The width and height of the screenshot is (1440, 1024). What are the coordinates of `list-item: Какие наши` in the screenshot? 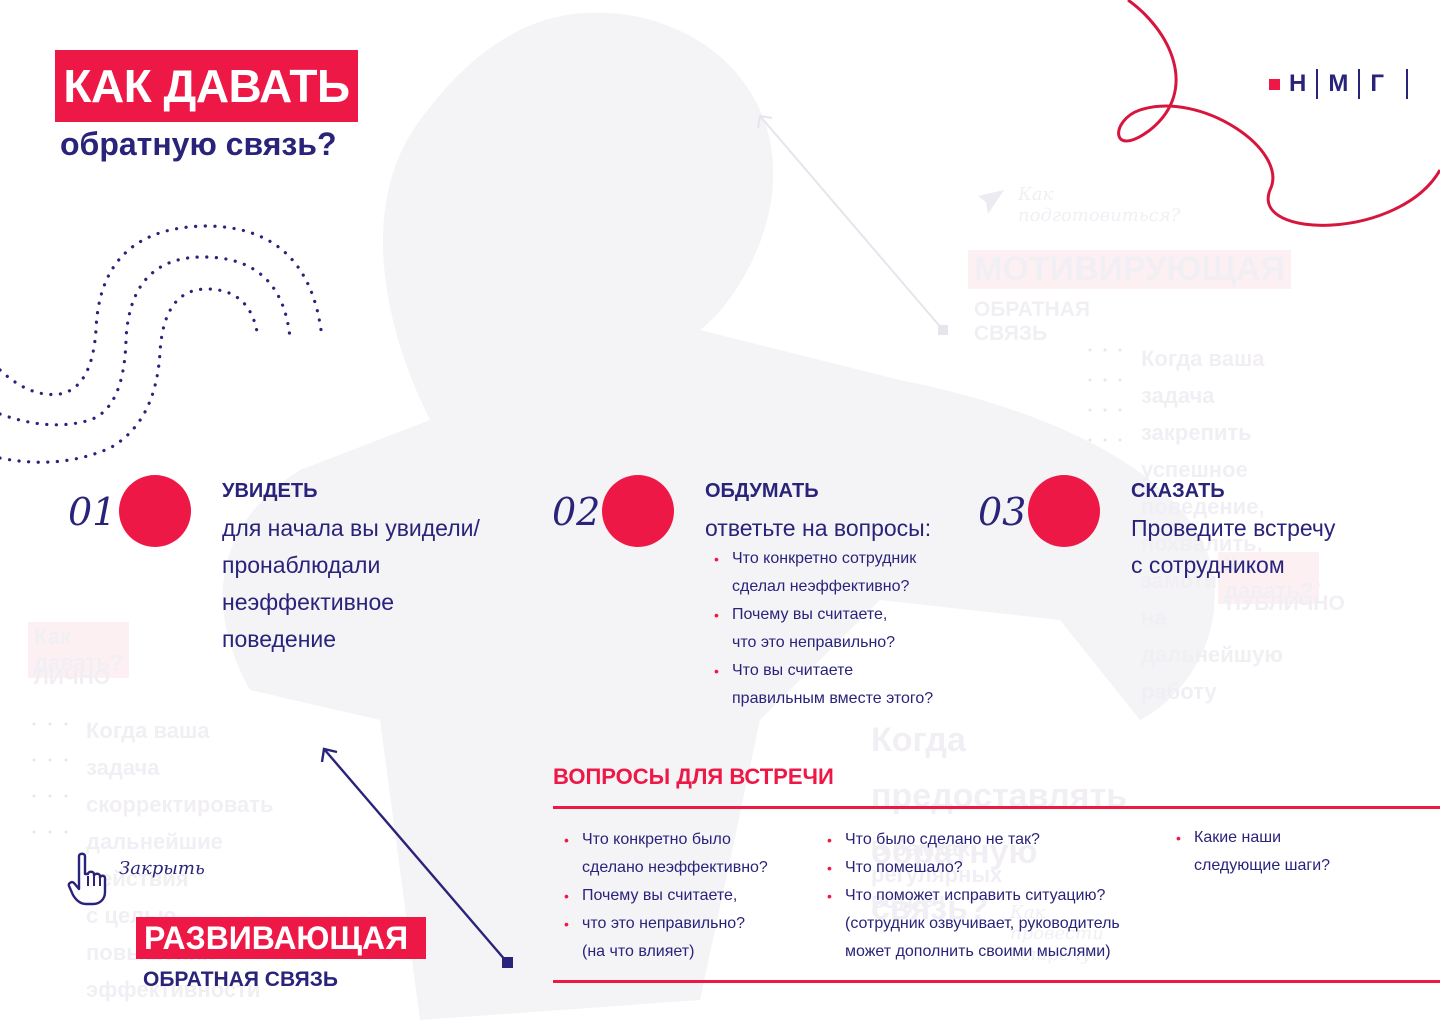 It's located at (1249, 838).